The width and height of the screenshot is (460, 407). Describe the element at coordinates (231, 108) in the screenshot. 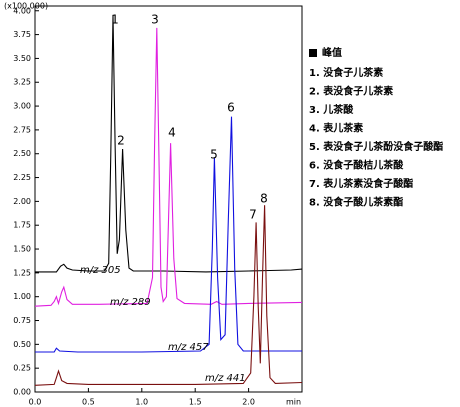

I see `peak-label: 6` at that location.